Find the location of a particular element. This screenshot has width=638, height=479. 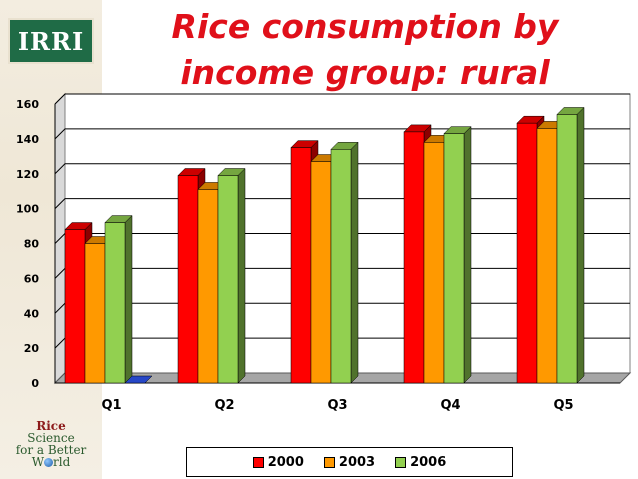

tagline-rld: rld is located at coordinates (62, 462).